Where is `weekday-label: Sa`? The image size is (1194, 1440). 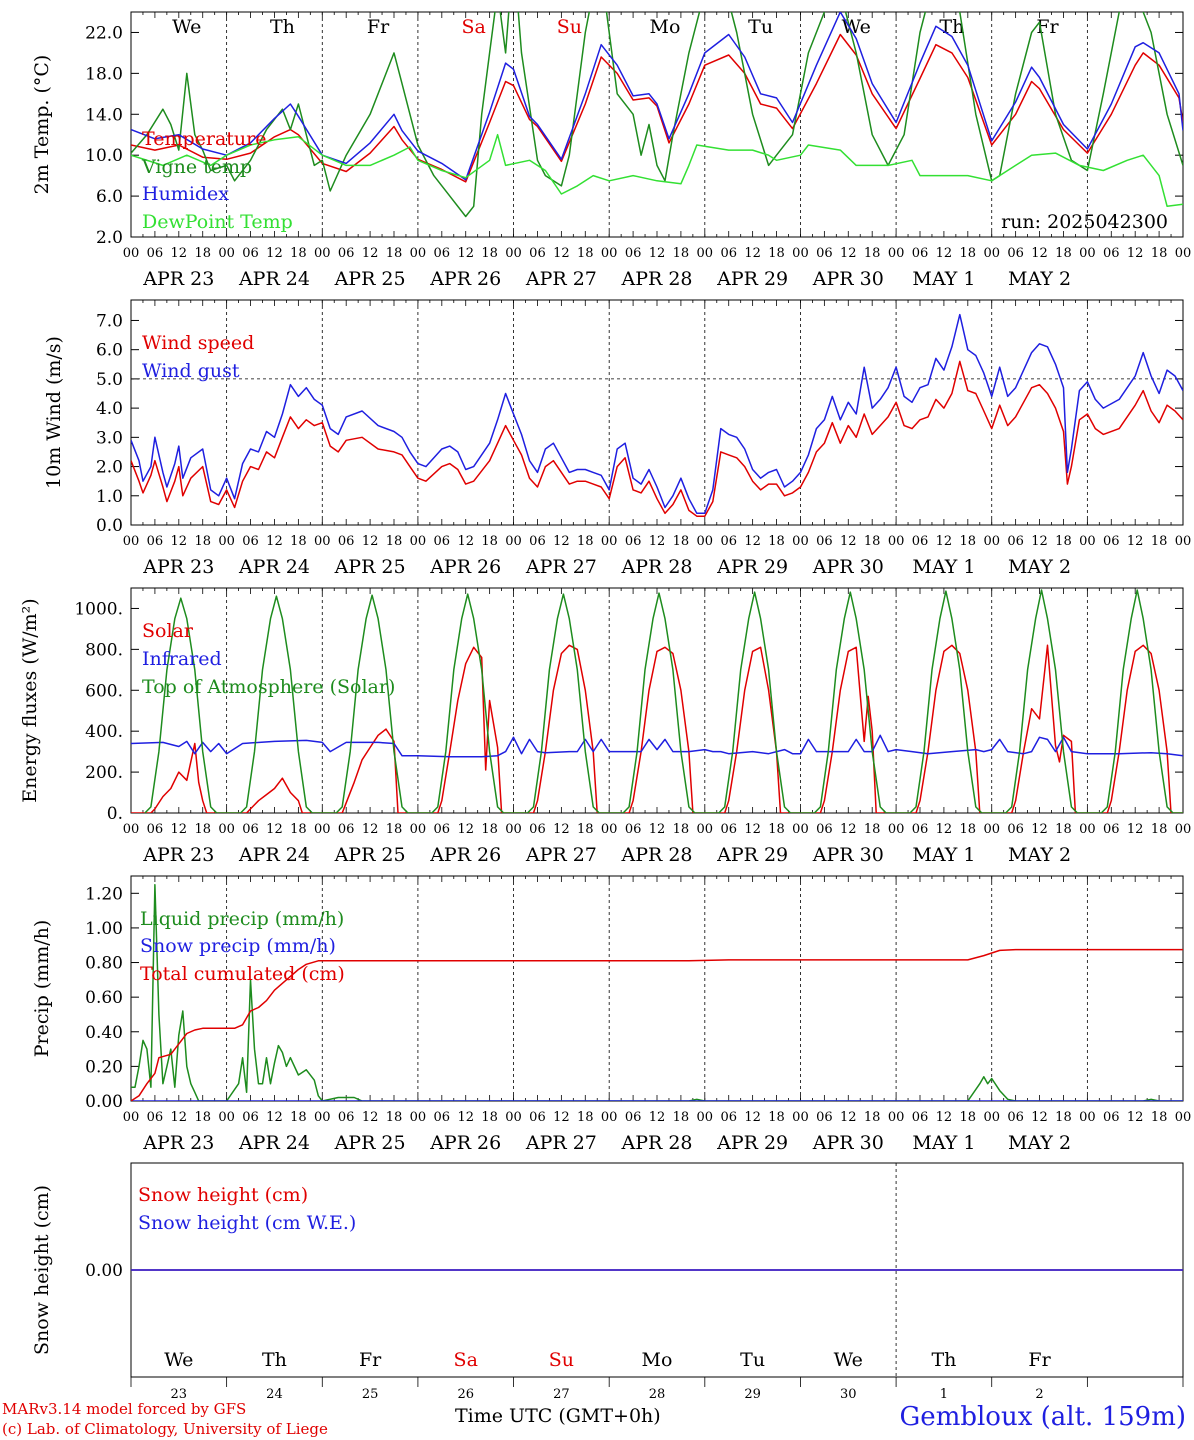 weekday-label: Sa is located at coordinates (466, 1360).